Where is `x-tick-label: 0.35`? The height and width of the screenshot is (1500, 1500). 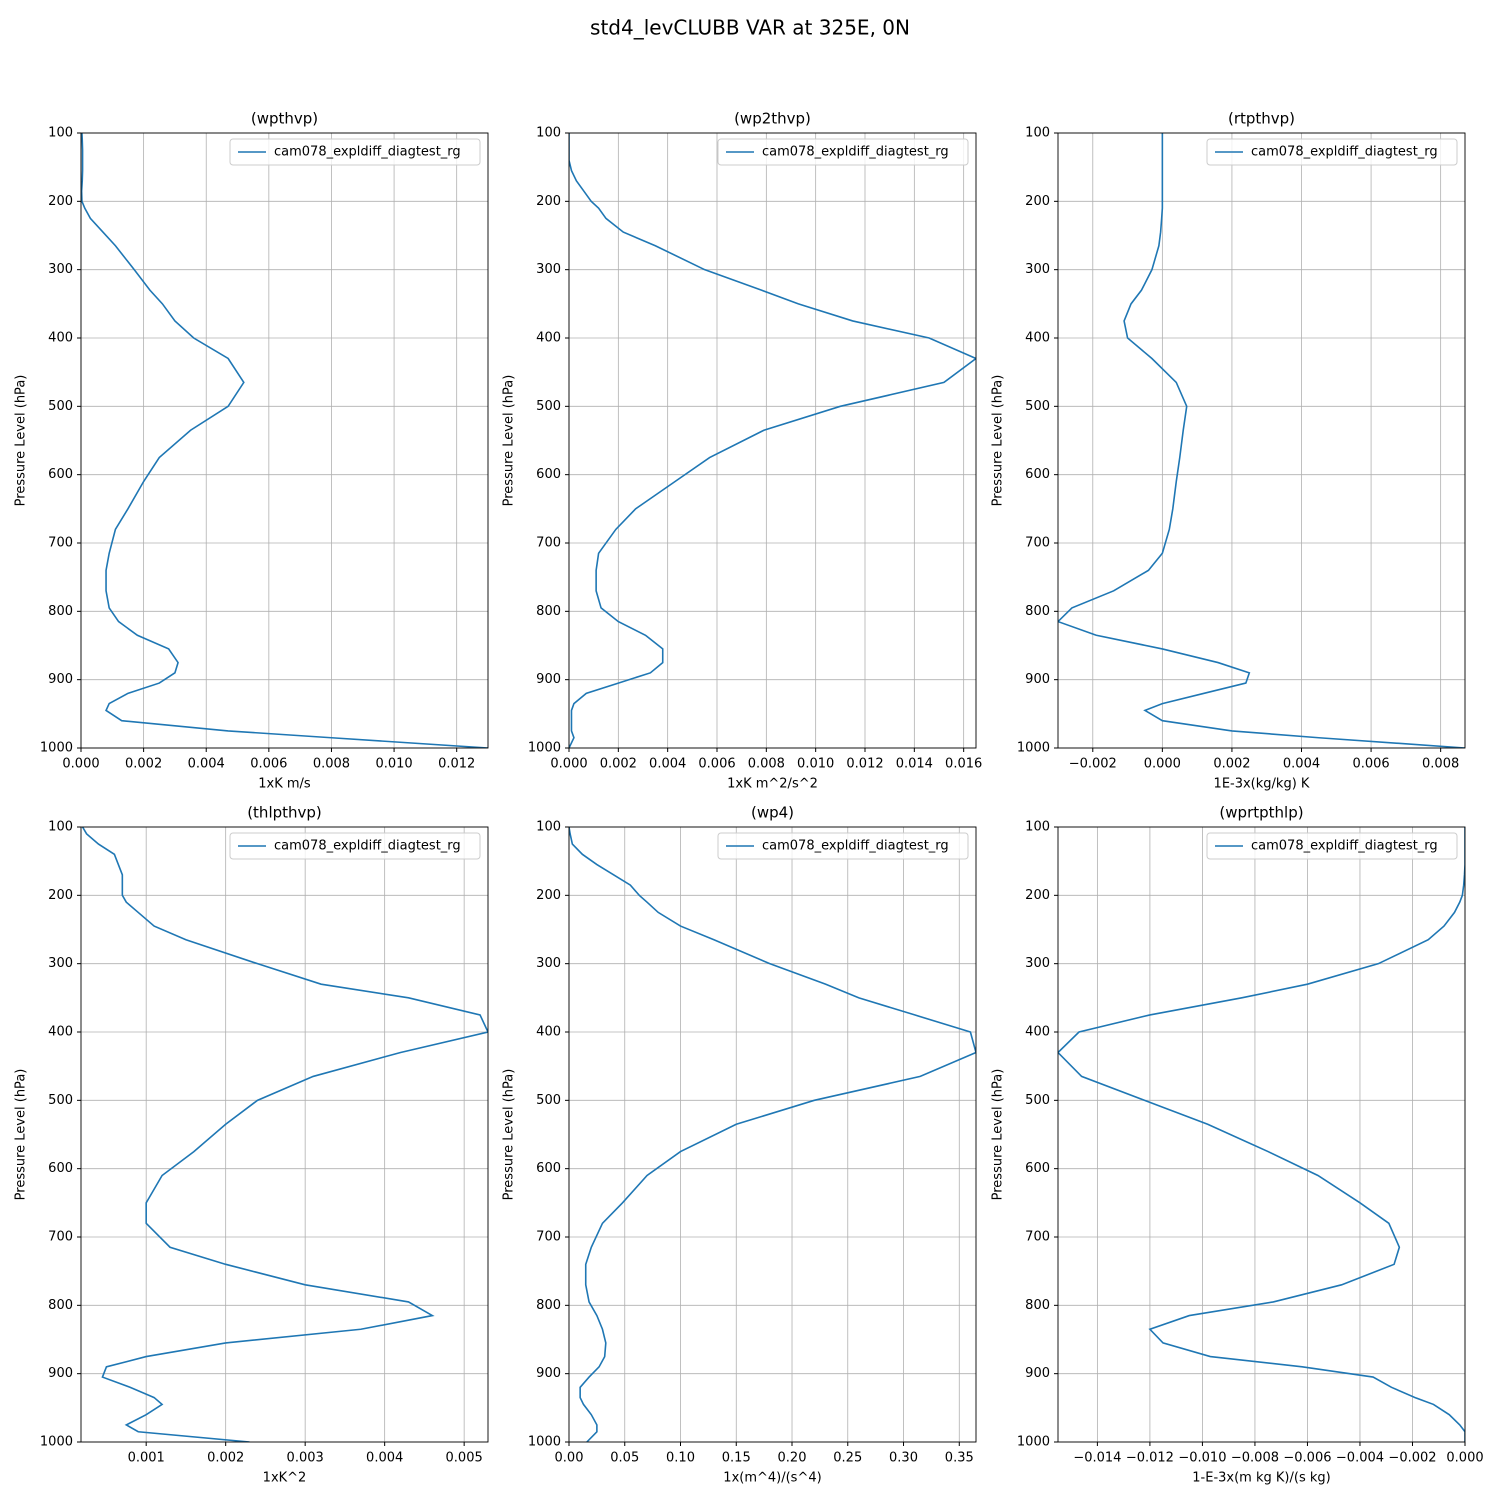 x-tick-label: 0.35 is located at coordinates (959, 1458).